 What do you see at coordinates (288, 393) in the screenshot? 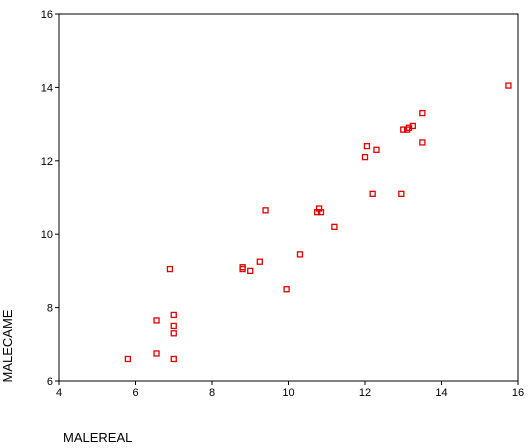
I see `x-tick-label: 10` at bounding box center [288, 393].